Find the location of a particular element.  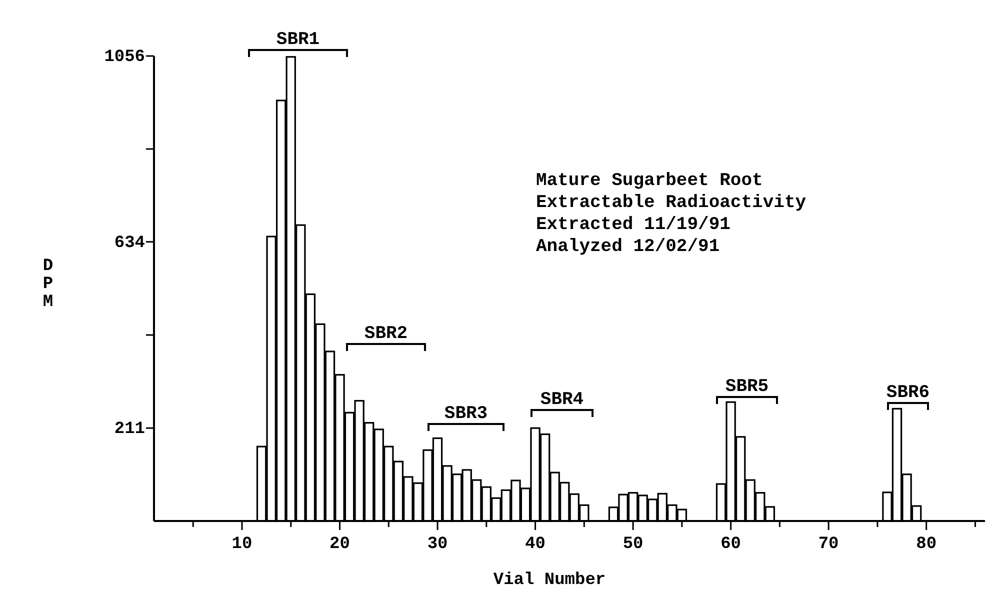

annotation: Extracted 11/19/91 is located at coordinates (633, 225).